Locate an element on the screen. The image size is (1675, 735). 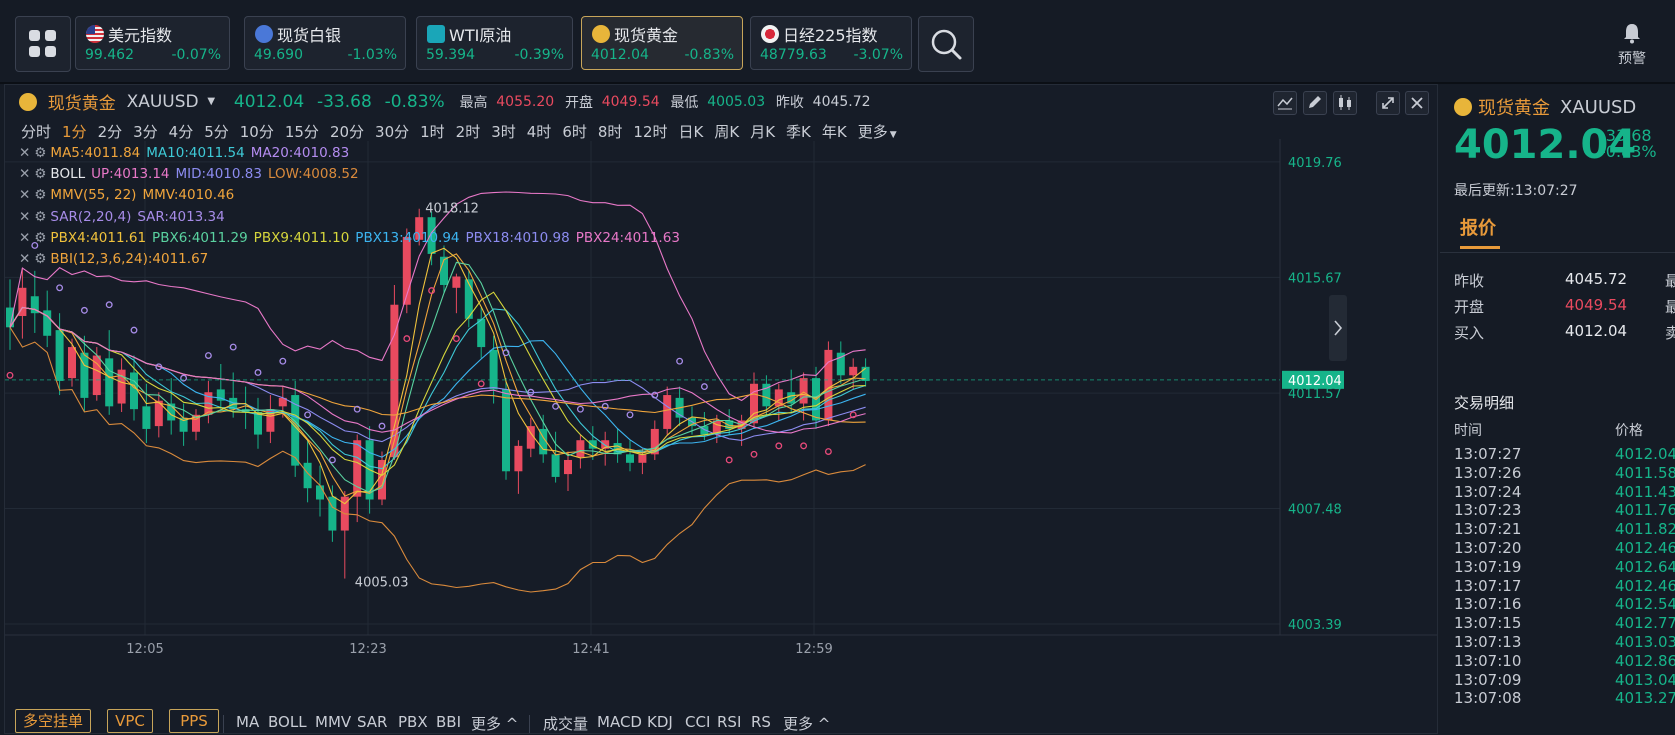
draw-tool-button is located at coordinates (1315, 103).